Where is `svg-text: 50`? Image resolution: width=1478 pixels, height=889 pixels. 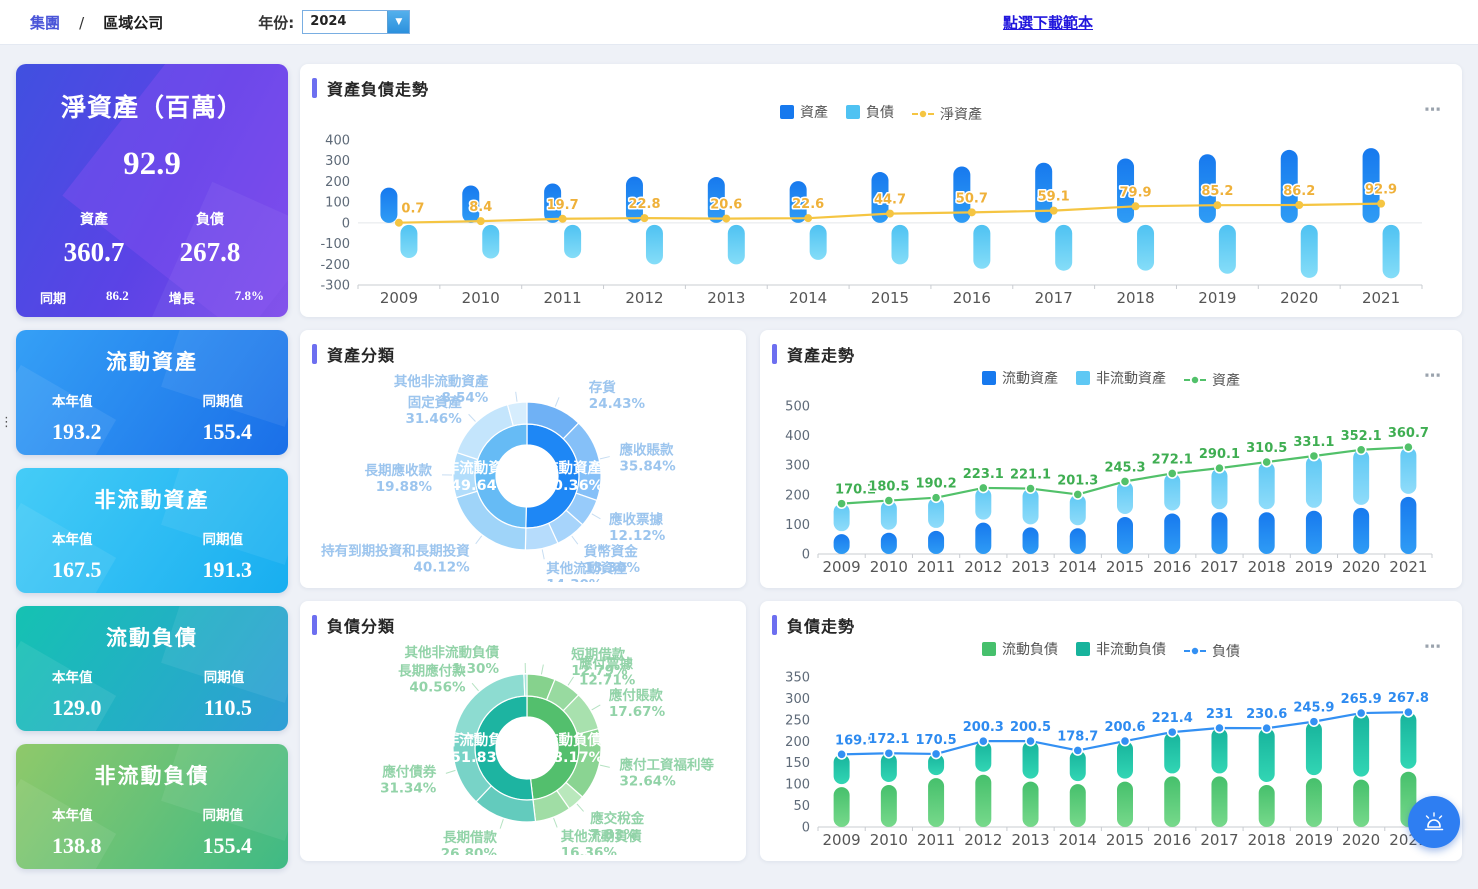
svg-text: 50 is located at coordinates (801, 806).